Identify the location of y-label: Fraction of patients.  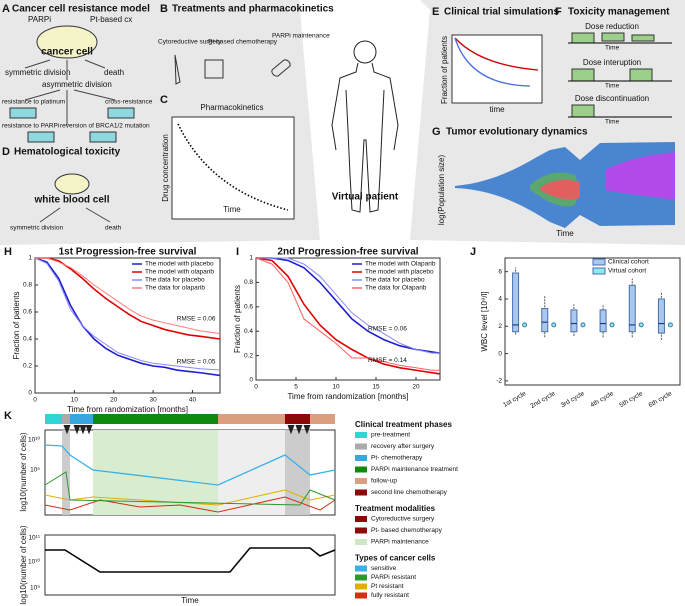
(444, 70).